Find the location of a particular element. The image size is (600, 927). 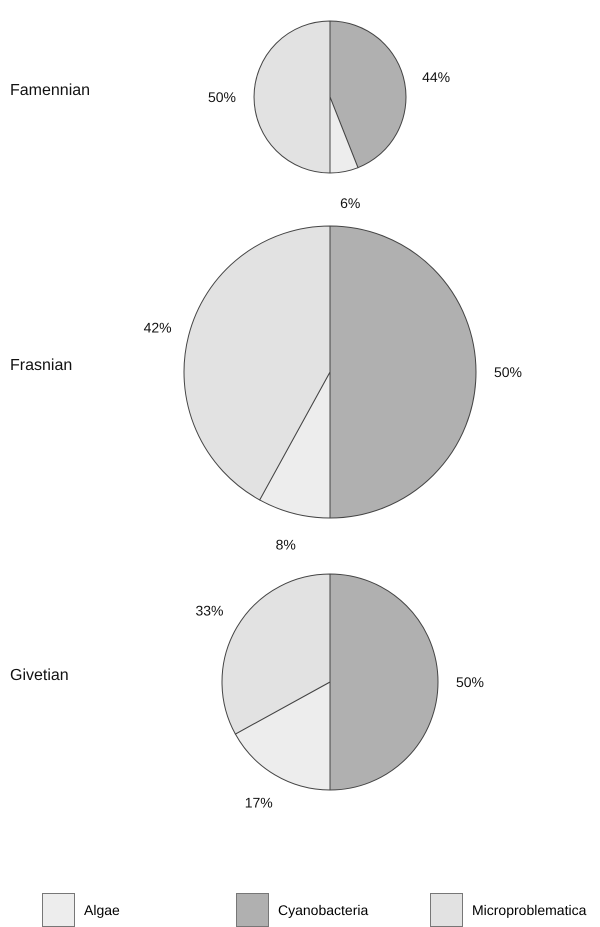

data-label: 42% is located at coordinates (158, 328).